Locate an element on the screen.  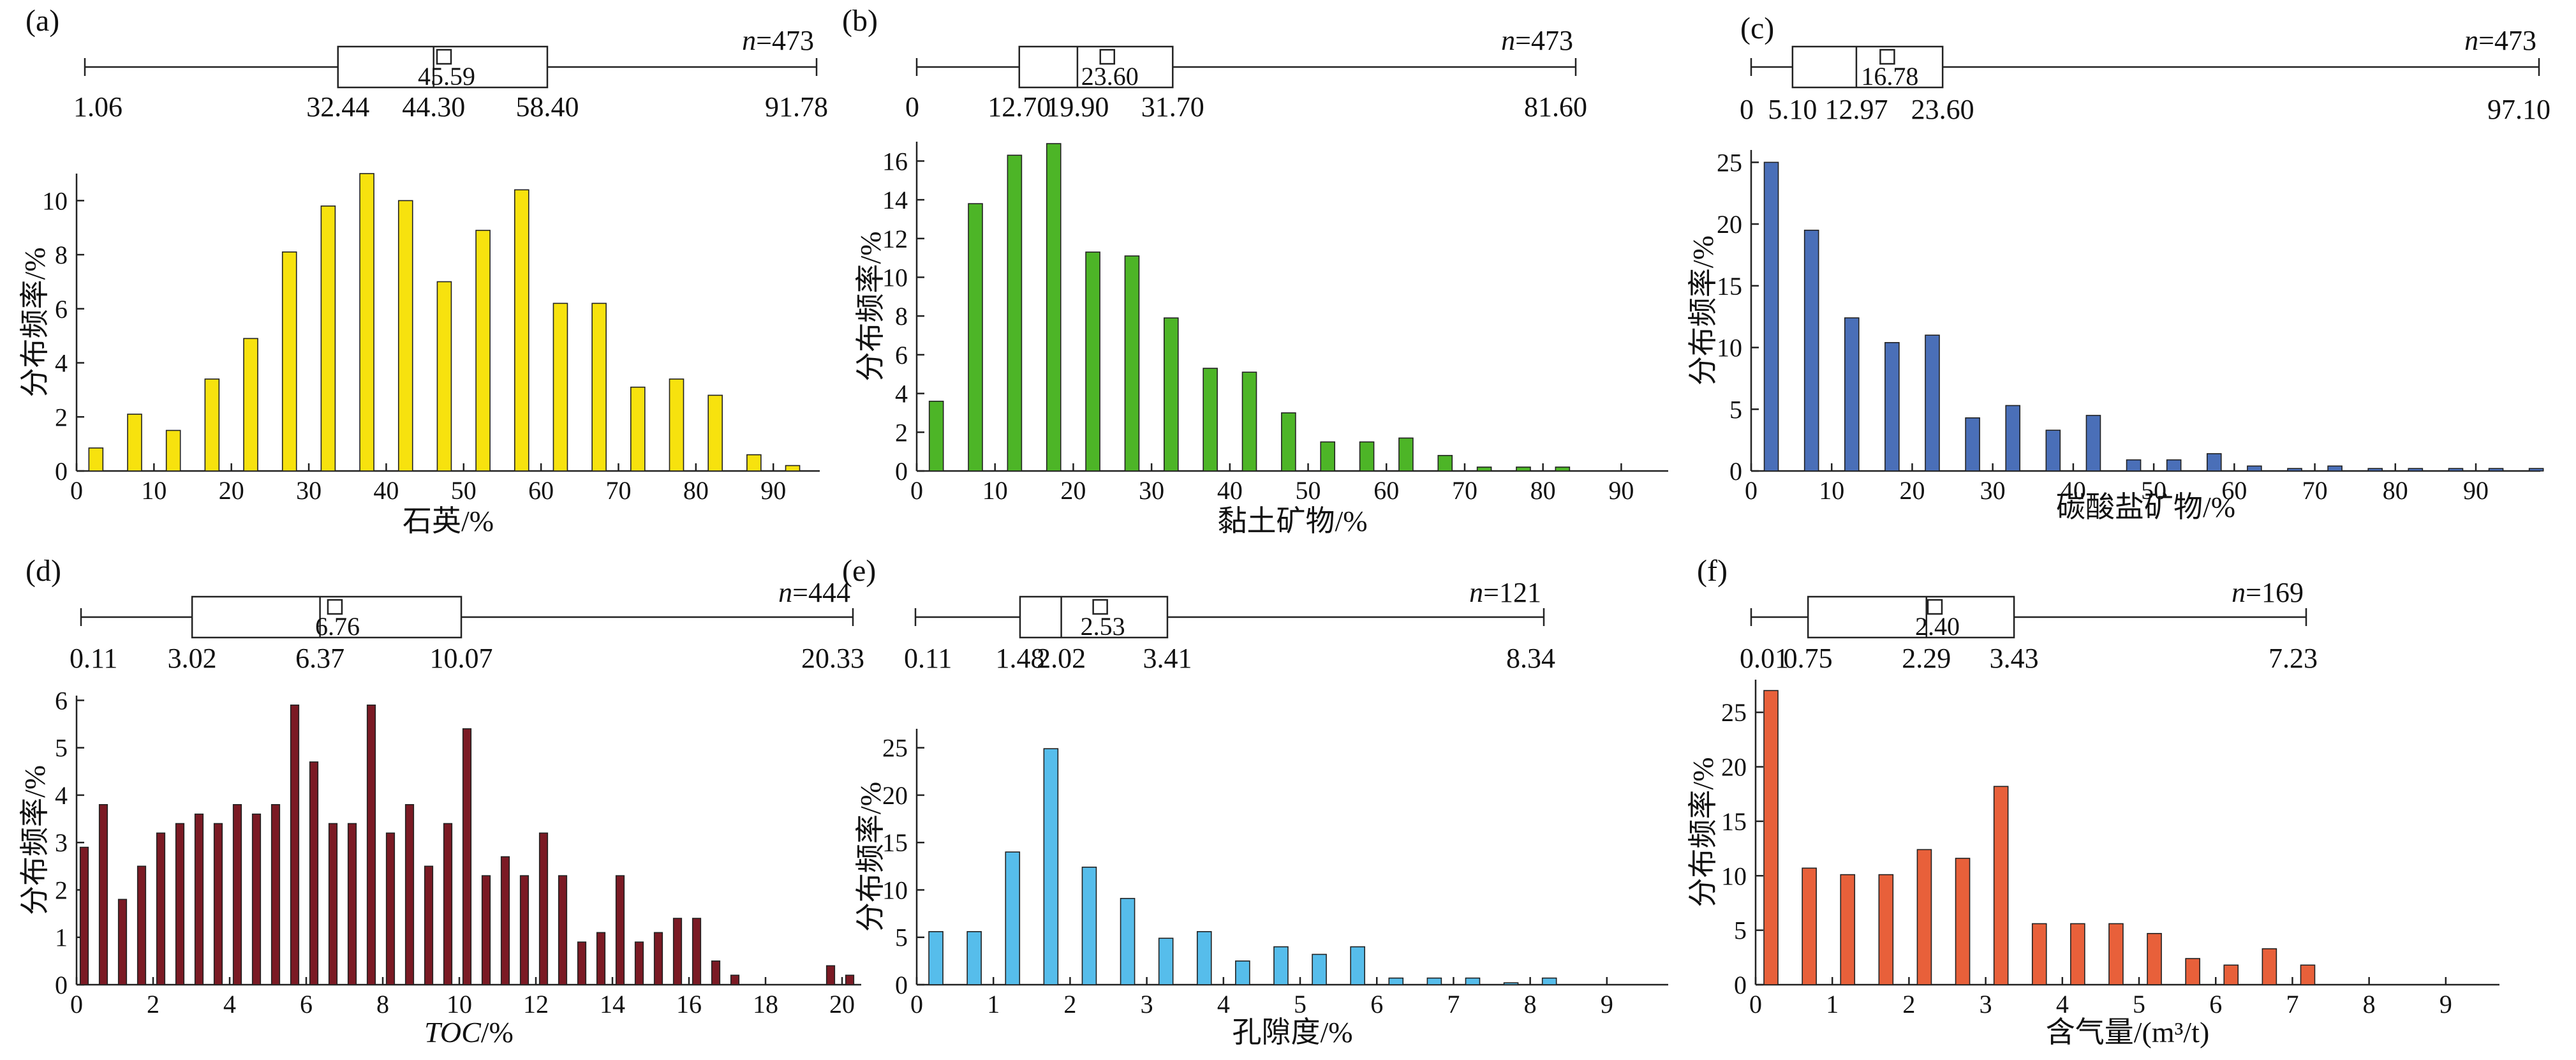
y-tick-label: 0 is located at coordinates (901, 985).